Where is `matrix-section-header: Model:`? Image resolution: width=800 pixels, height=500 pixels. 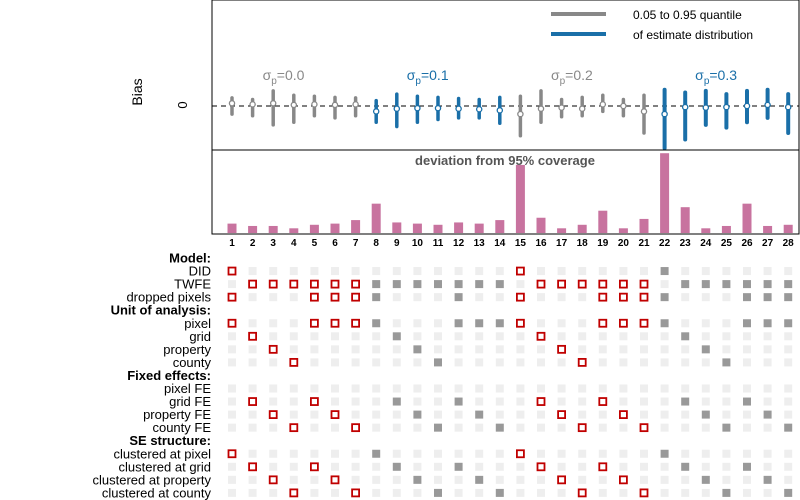
matrix-section-header: Model: is located at coordinates (190, 258).